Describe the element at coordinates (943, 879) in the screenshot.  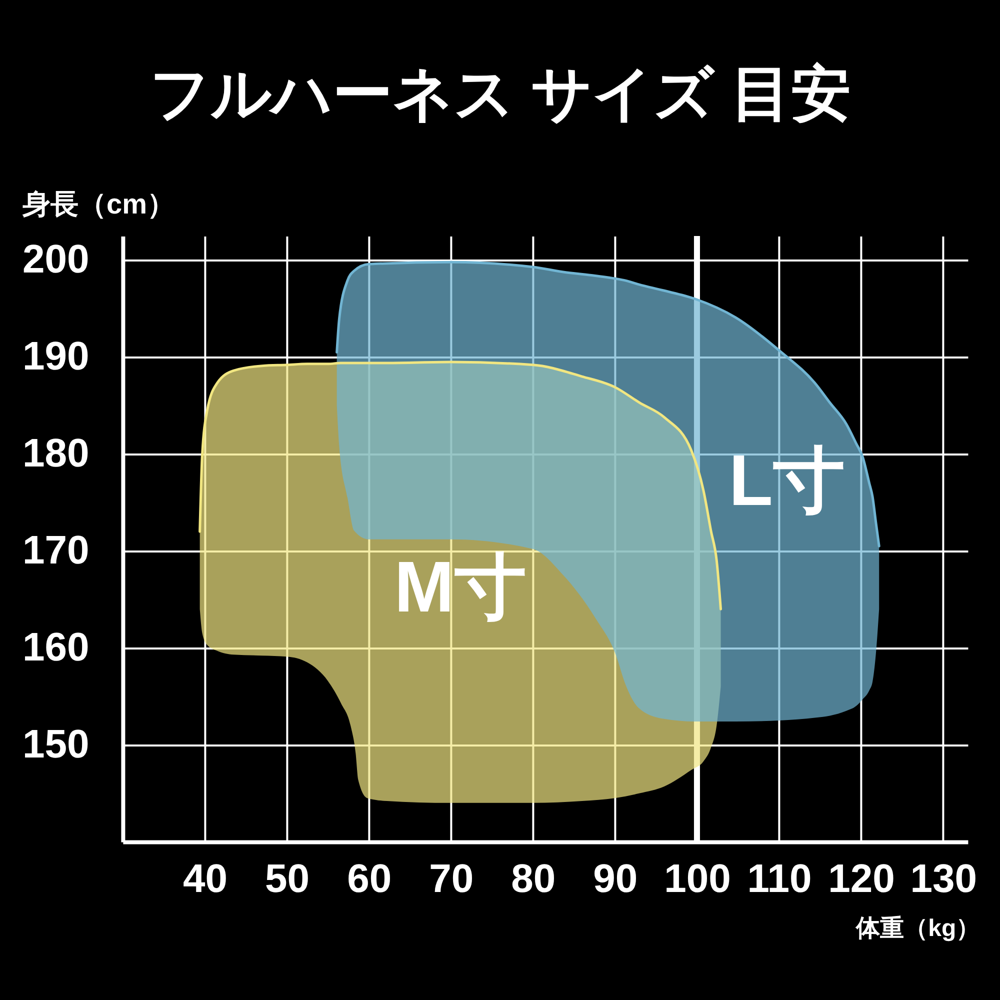
I see `x-tick-label: 130` at that location.